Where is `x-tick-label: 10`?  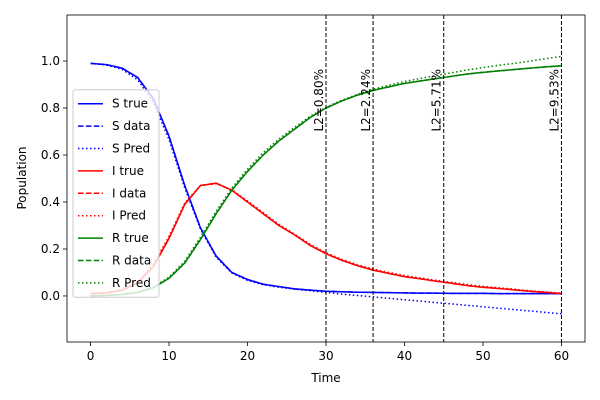
x-tick-label: 10 is located at coordinates (168, 356).